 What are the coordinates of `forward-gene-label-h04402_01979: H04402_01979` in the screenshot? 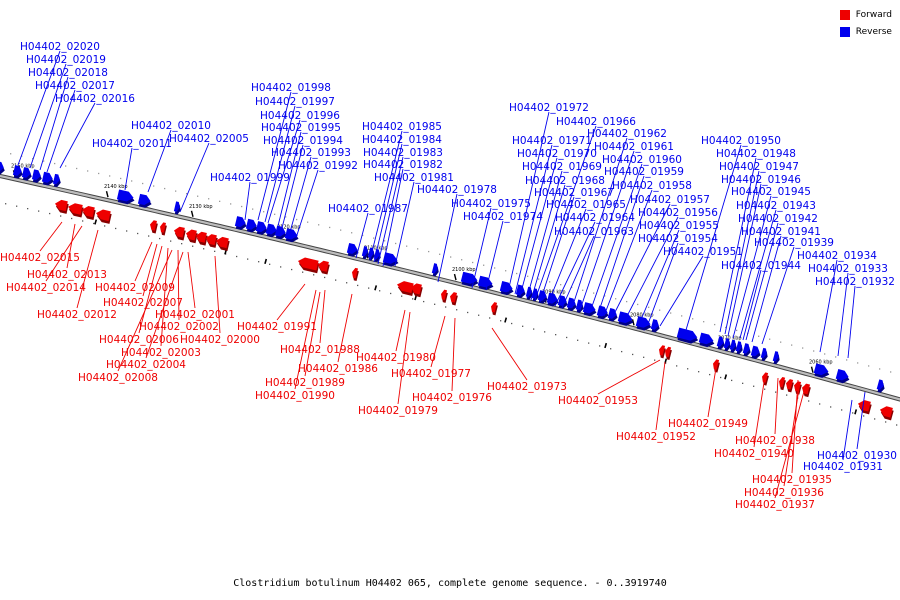 It's located at (398, 411).